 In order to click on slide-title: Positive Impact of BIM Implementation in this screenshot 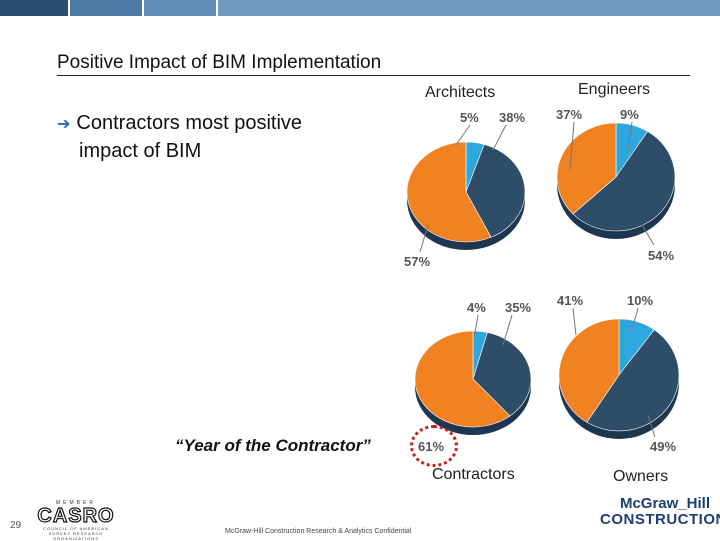, I will do `click(219, 62)`.